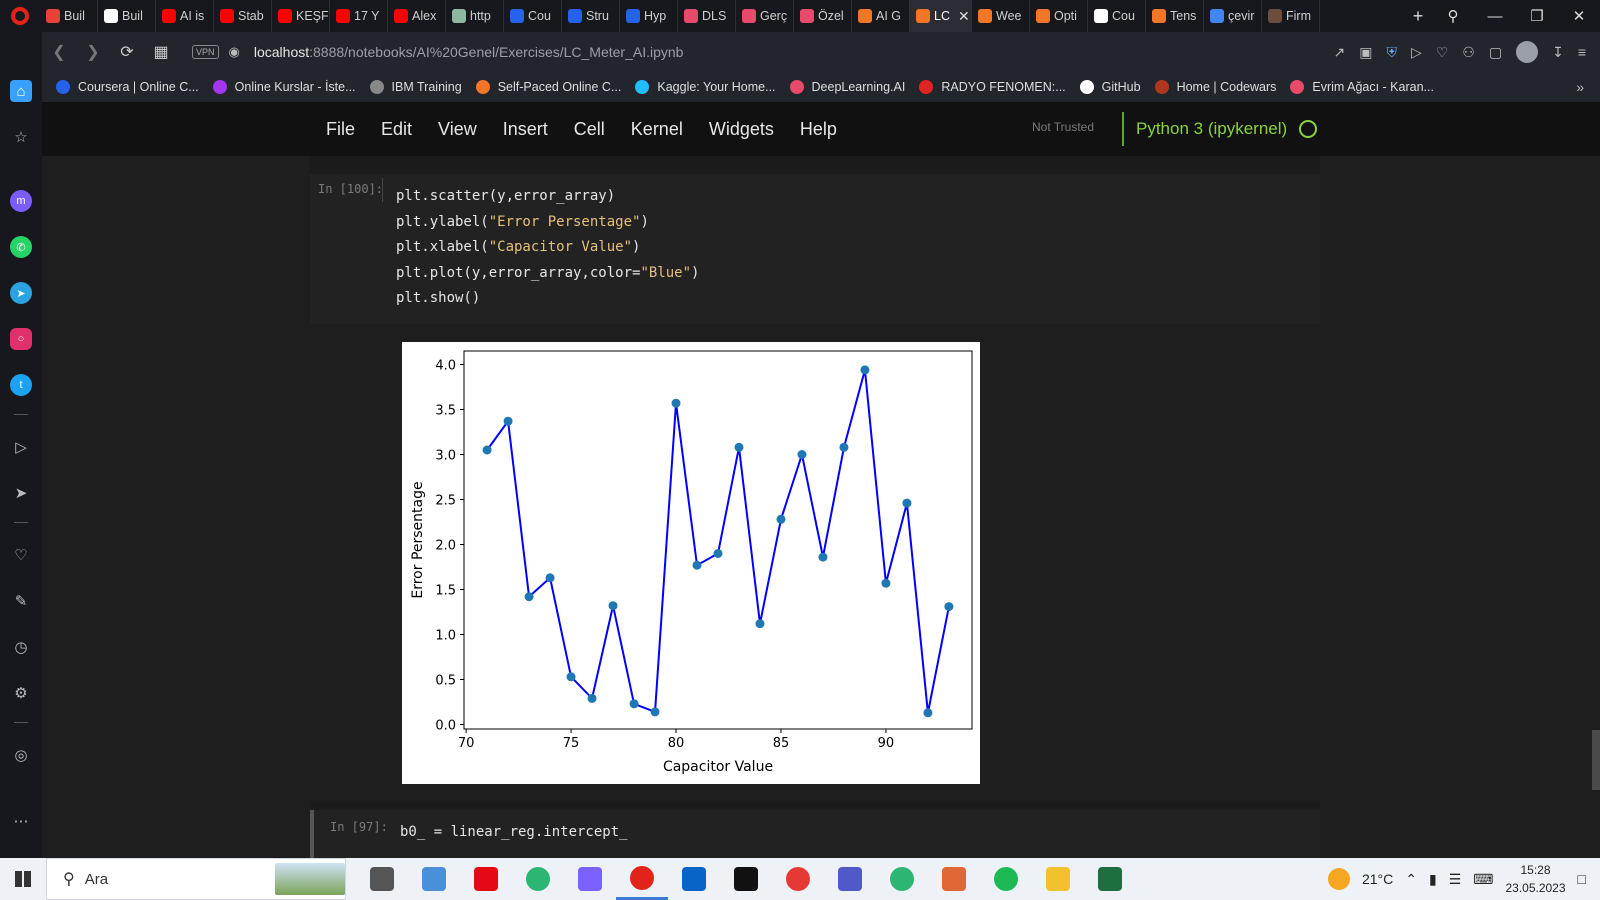 The height and width of the screenshot is (900, 1600). Describe the element at coordinates (1366, 51) in the screenshot. I see `camera-icon: ▣` at that location.